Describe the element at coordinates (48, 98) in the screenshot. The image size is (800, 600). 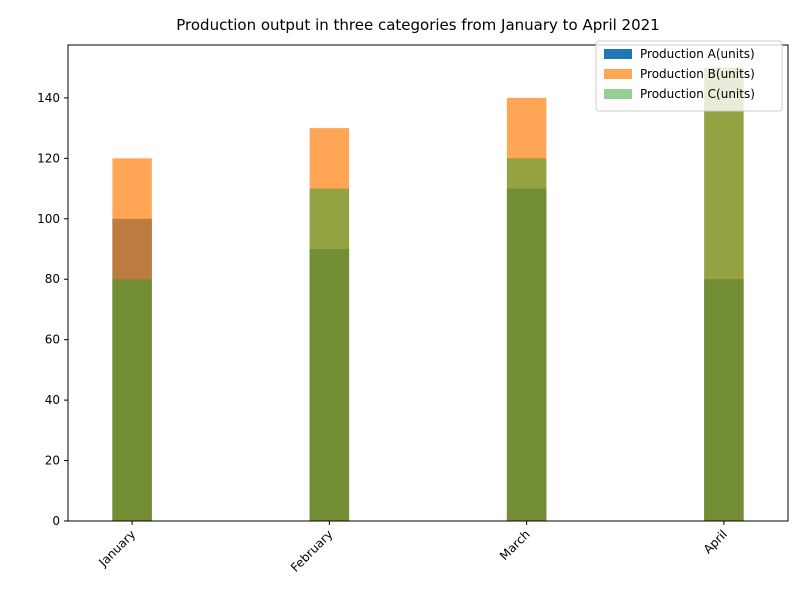
I see `y-tick-label: 140` at that location.